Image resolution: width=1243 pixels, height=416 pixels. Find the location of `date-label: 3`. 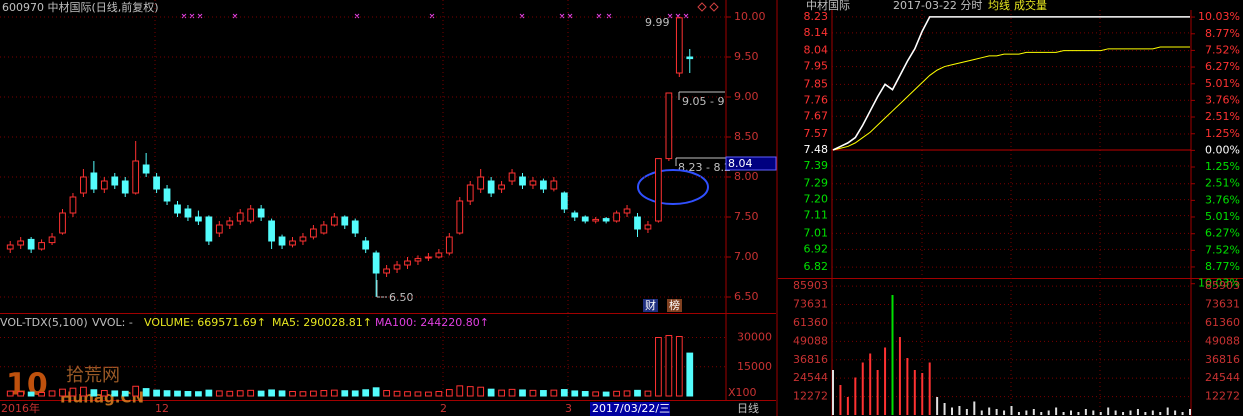

date-label: 3 is located at coordinates (568, 408).